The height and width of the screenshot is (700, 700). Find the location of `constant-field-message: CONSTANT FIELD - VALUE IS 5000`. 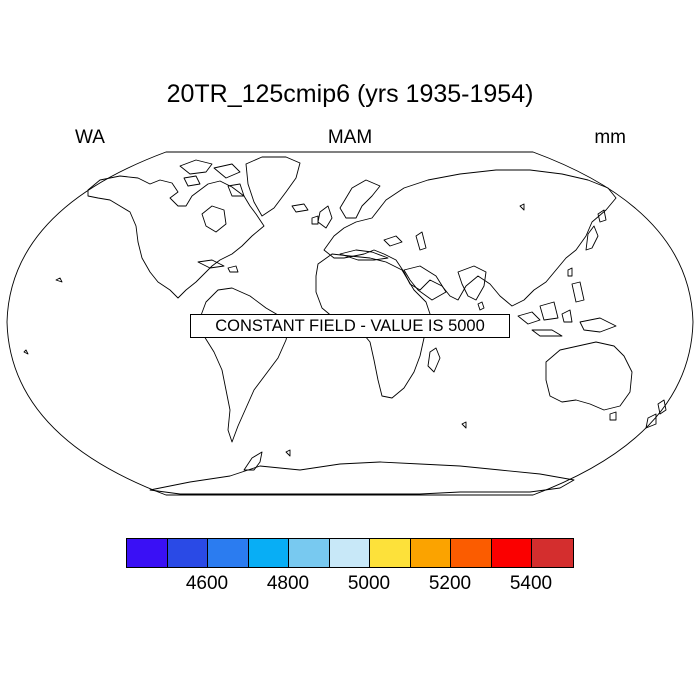

constant-field-message: CONSTANT FIELD - VALUE IS 5000 is located at coordinates (350, 326).